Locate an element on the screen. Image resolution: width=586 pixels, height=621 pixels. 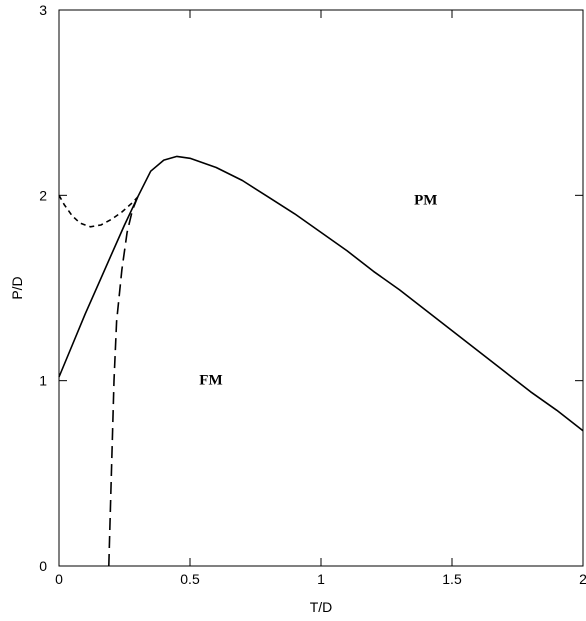
annotations: PM FM is located at coordinates (318, 291).